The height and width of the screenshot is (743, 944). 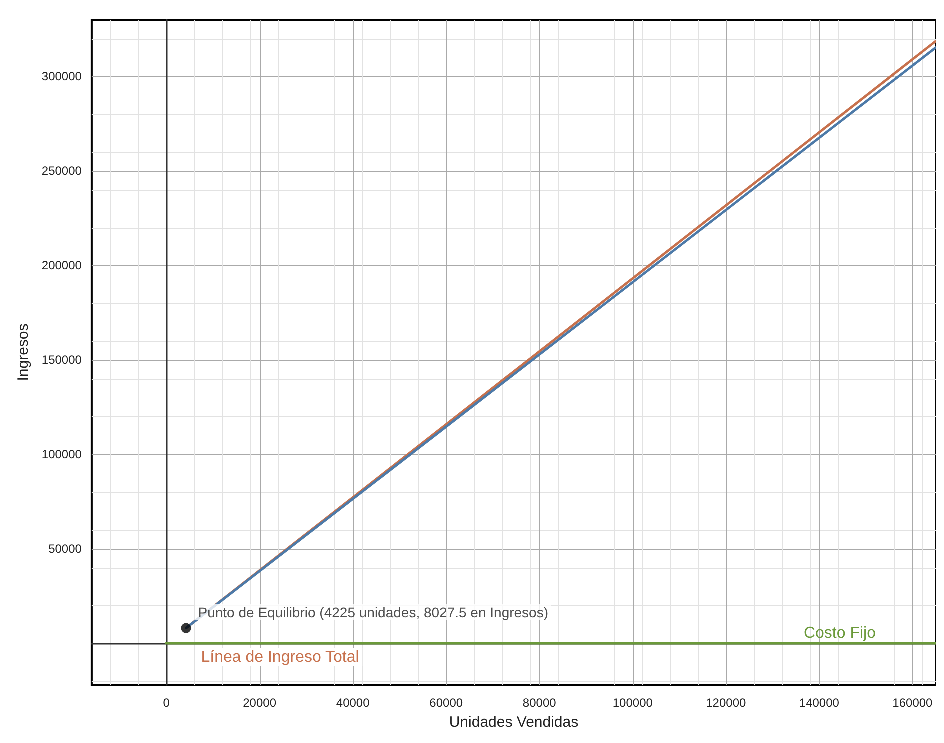 I want to click on x-tick-label: 120000, so click(x=726, y=703).